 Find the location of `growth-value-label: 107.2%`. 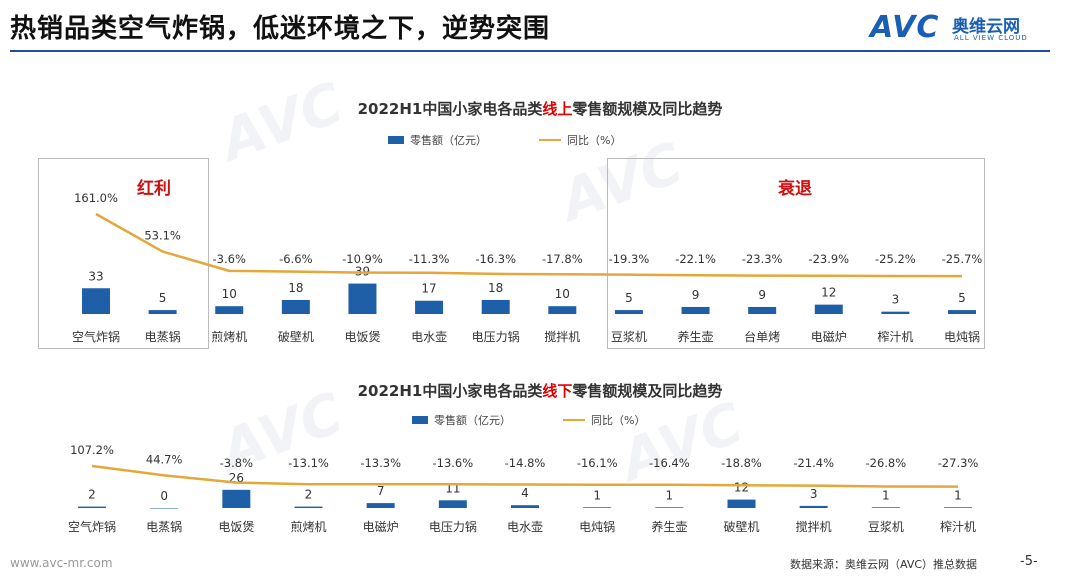

growth-value-label: 107.2% is located at coordinates (92, 450).